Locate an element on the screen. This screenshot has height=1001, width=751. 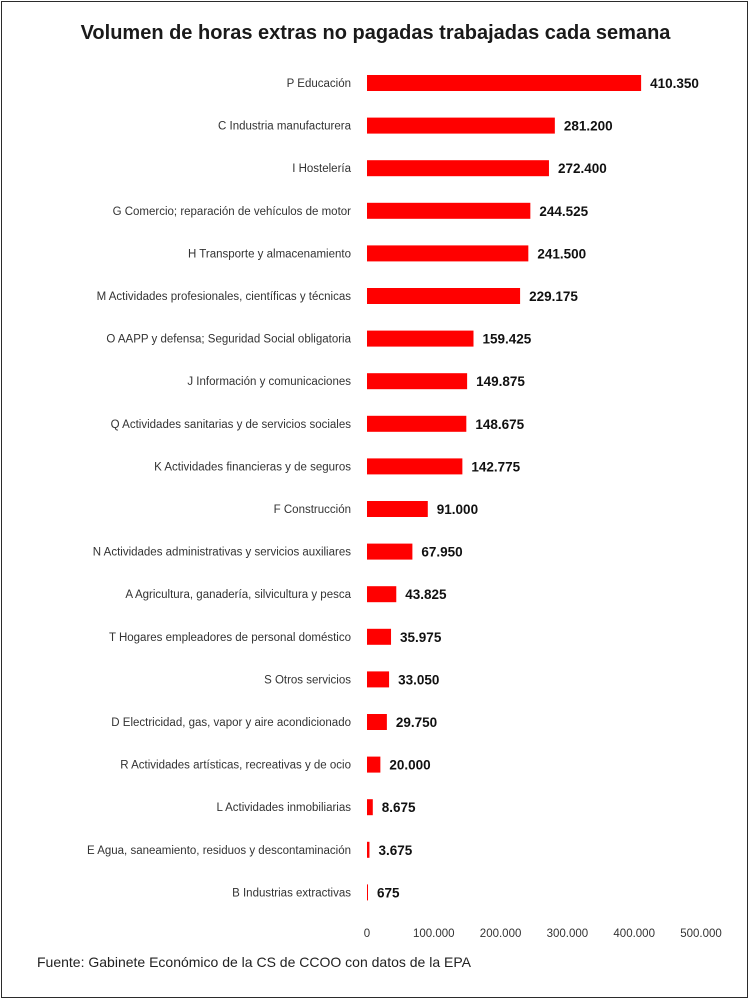
data-label: 20.000 is located at coordinates (409, 765).